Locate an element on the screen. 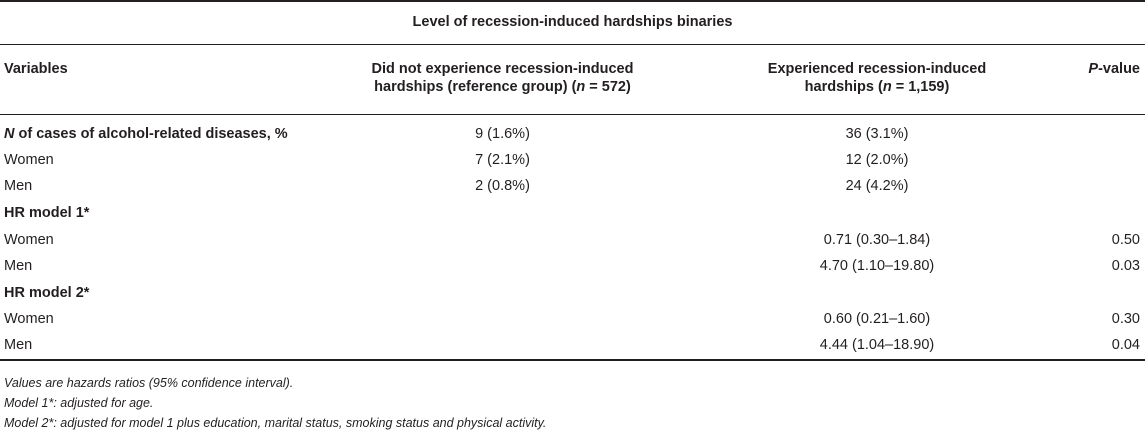 Image resolution: width=1145 pixels, height=435 pixels. column-header-reference-line1: Did not experience recession-induced is located at coordinates (502, 69).